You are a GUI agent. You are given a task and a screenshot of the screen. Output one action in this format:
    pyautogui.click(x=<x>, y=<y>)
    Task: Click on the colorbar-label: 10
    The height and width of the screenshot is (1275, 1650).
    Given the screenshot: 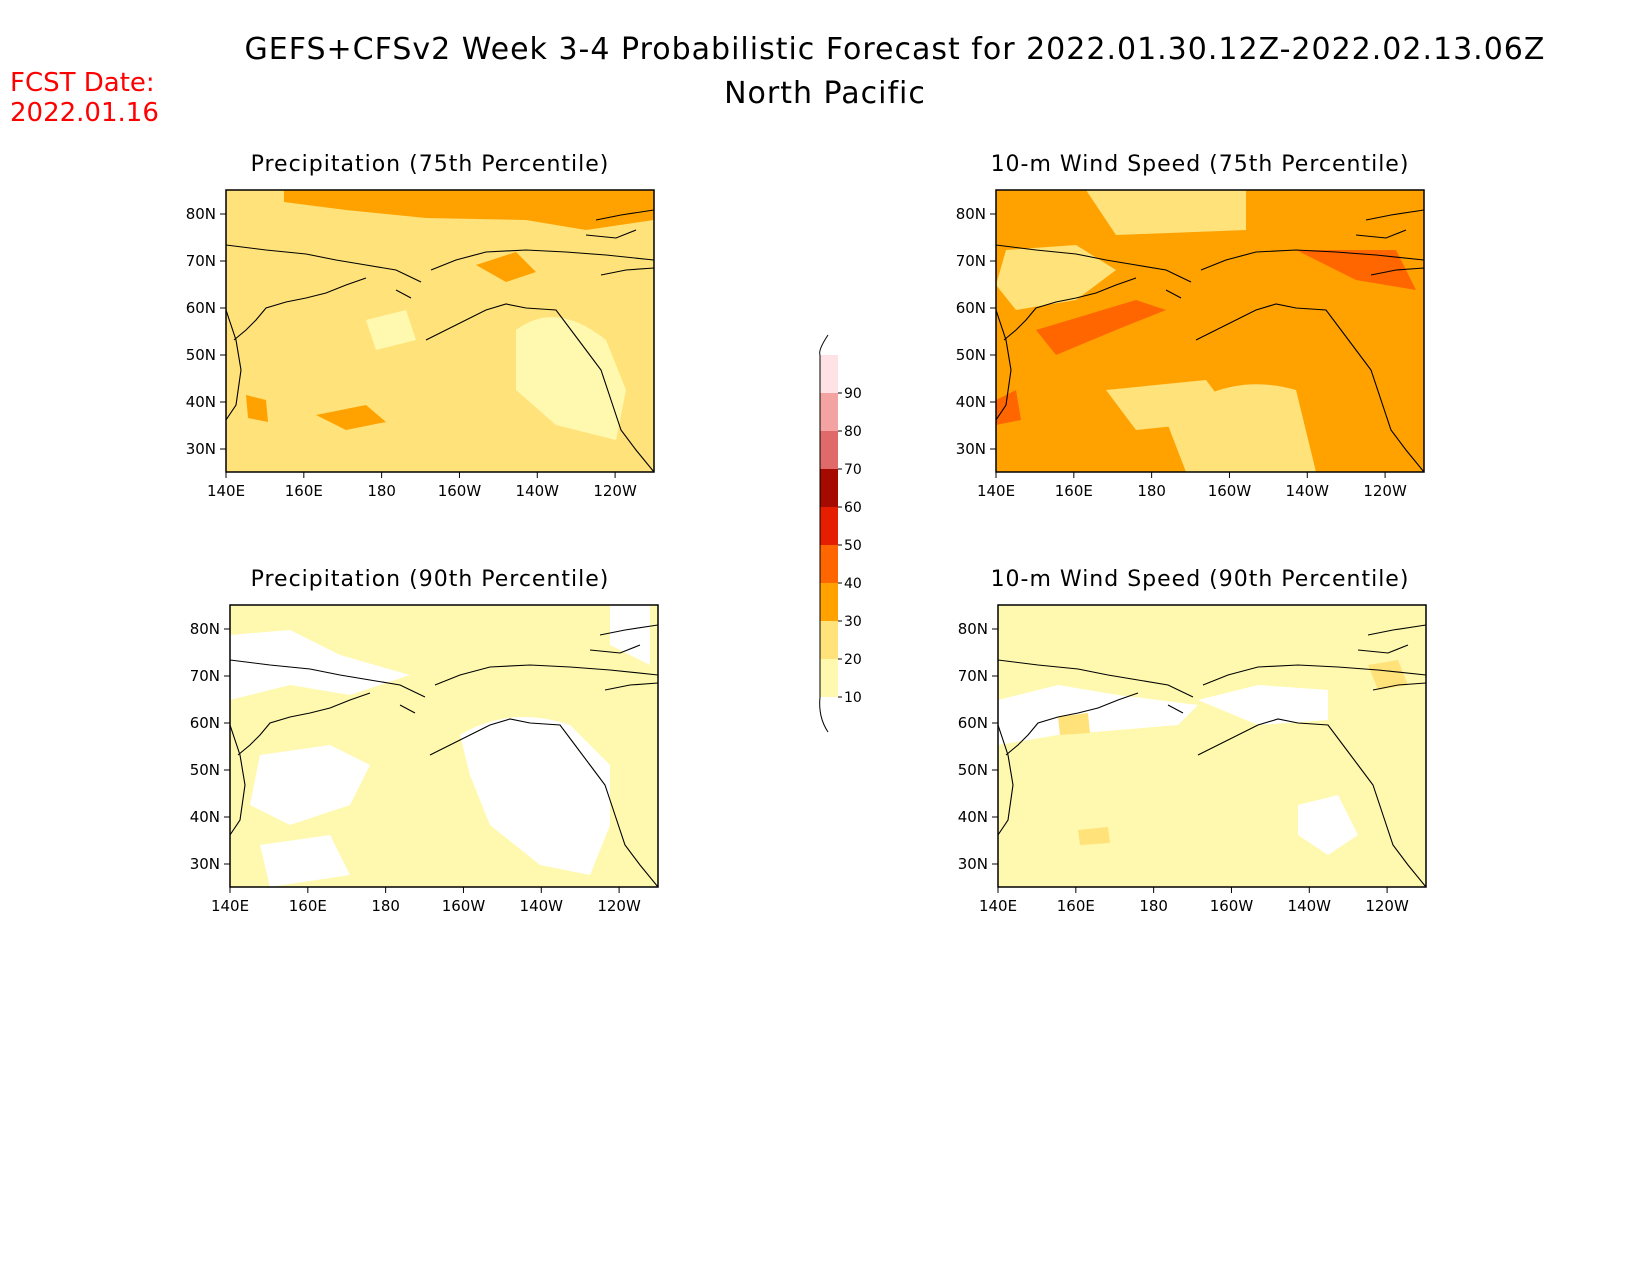 What is the action you would take?
    pyautogui.click(x=853, y=698)
    